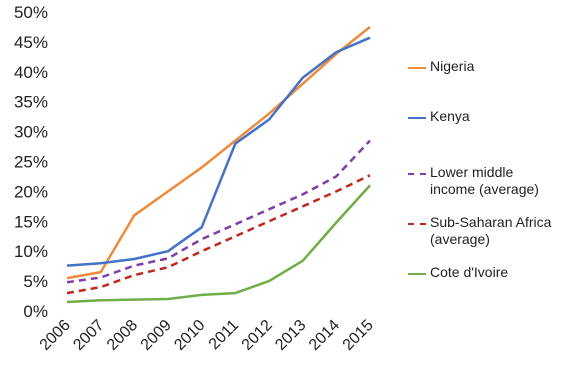  I want to click on x-tick-label: 2015, so click(358, 335).